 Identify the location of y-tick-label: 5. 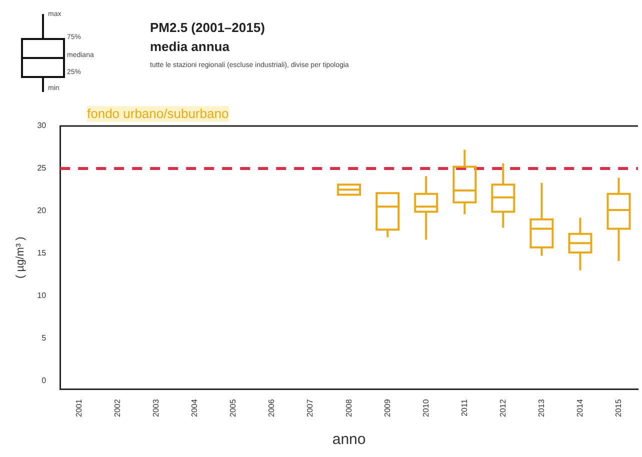
(44, 337).